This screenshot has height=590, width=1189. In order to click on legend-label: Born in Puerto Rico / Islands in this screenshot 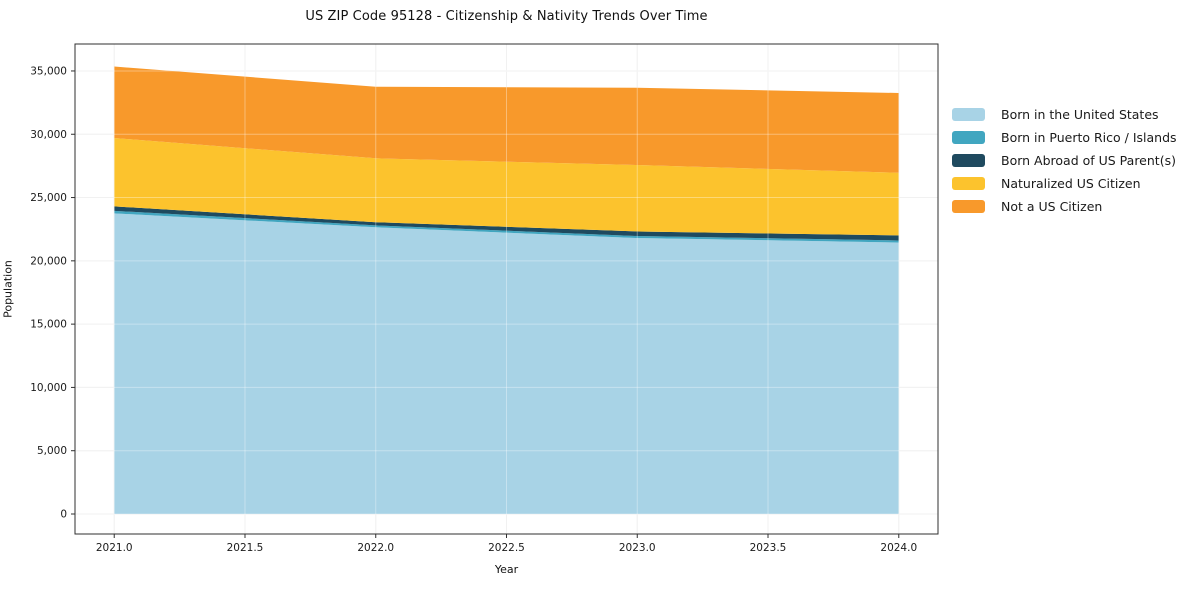, I will do `click(1089, 137)`.